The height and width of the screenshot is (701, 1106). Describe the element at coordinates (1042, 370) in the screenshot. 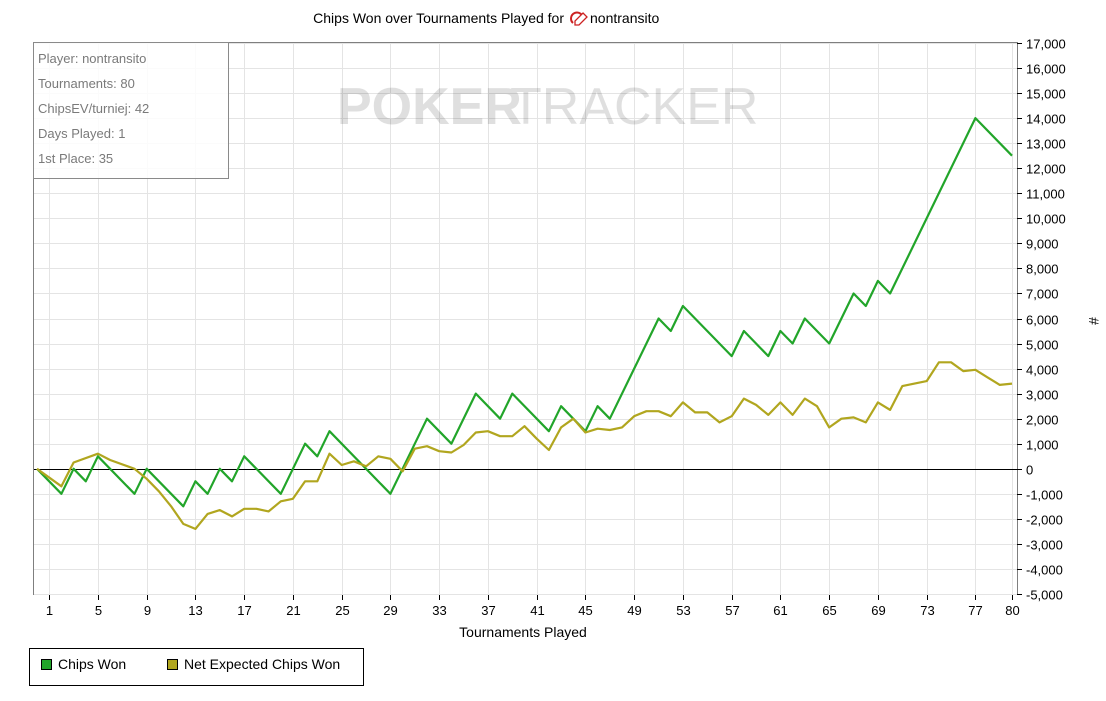

I see `y-tick-label: 4,000` at that location.